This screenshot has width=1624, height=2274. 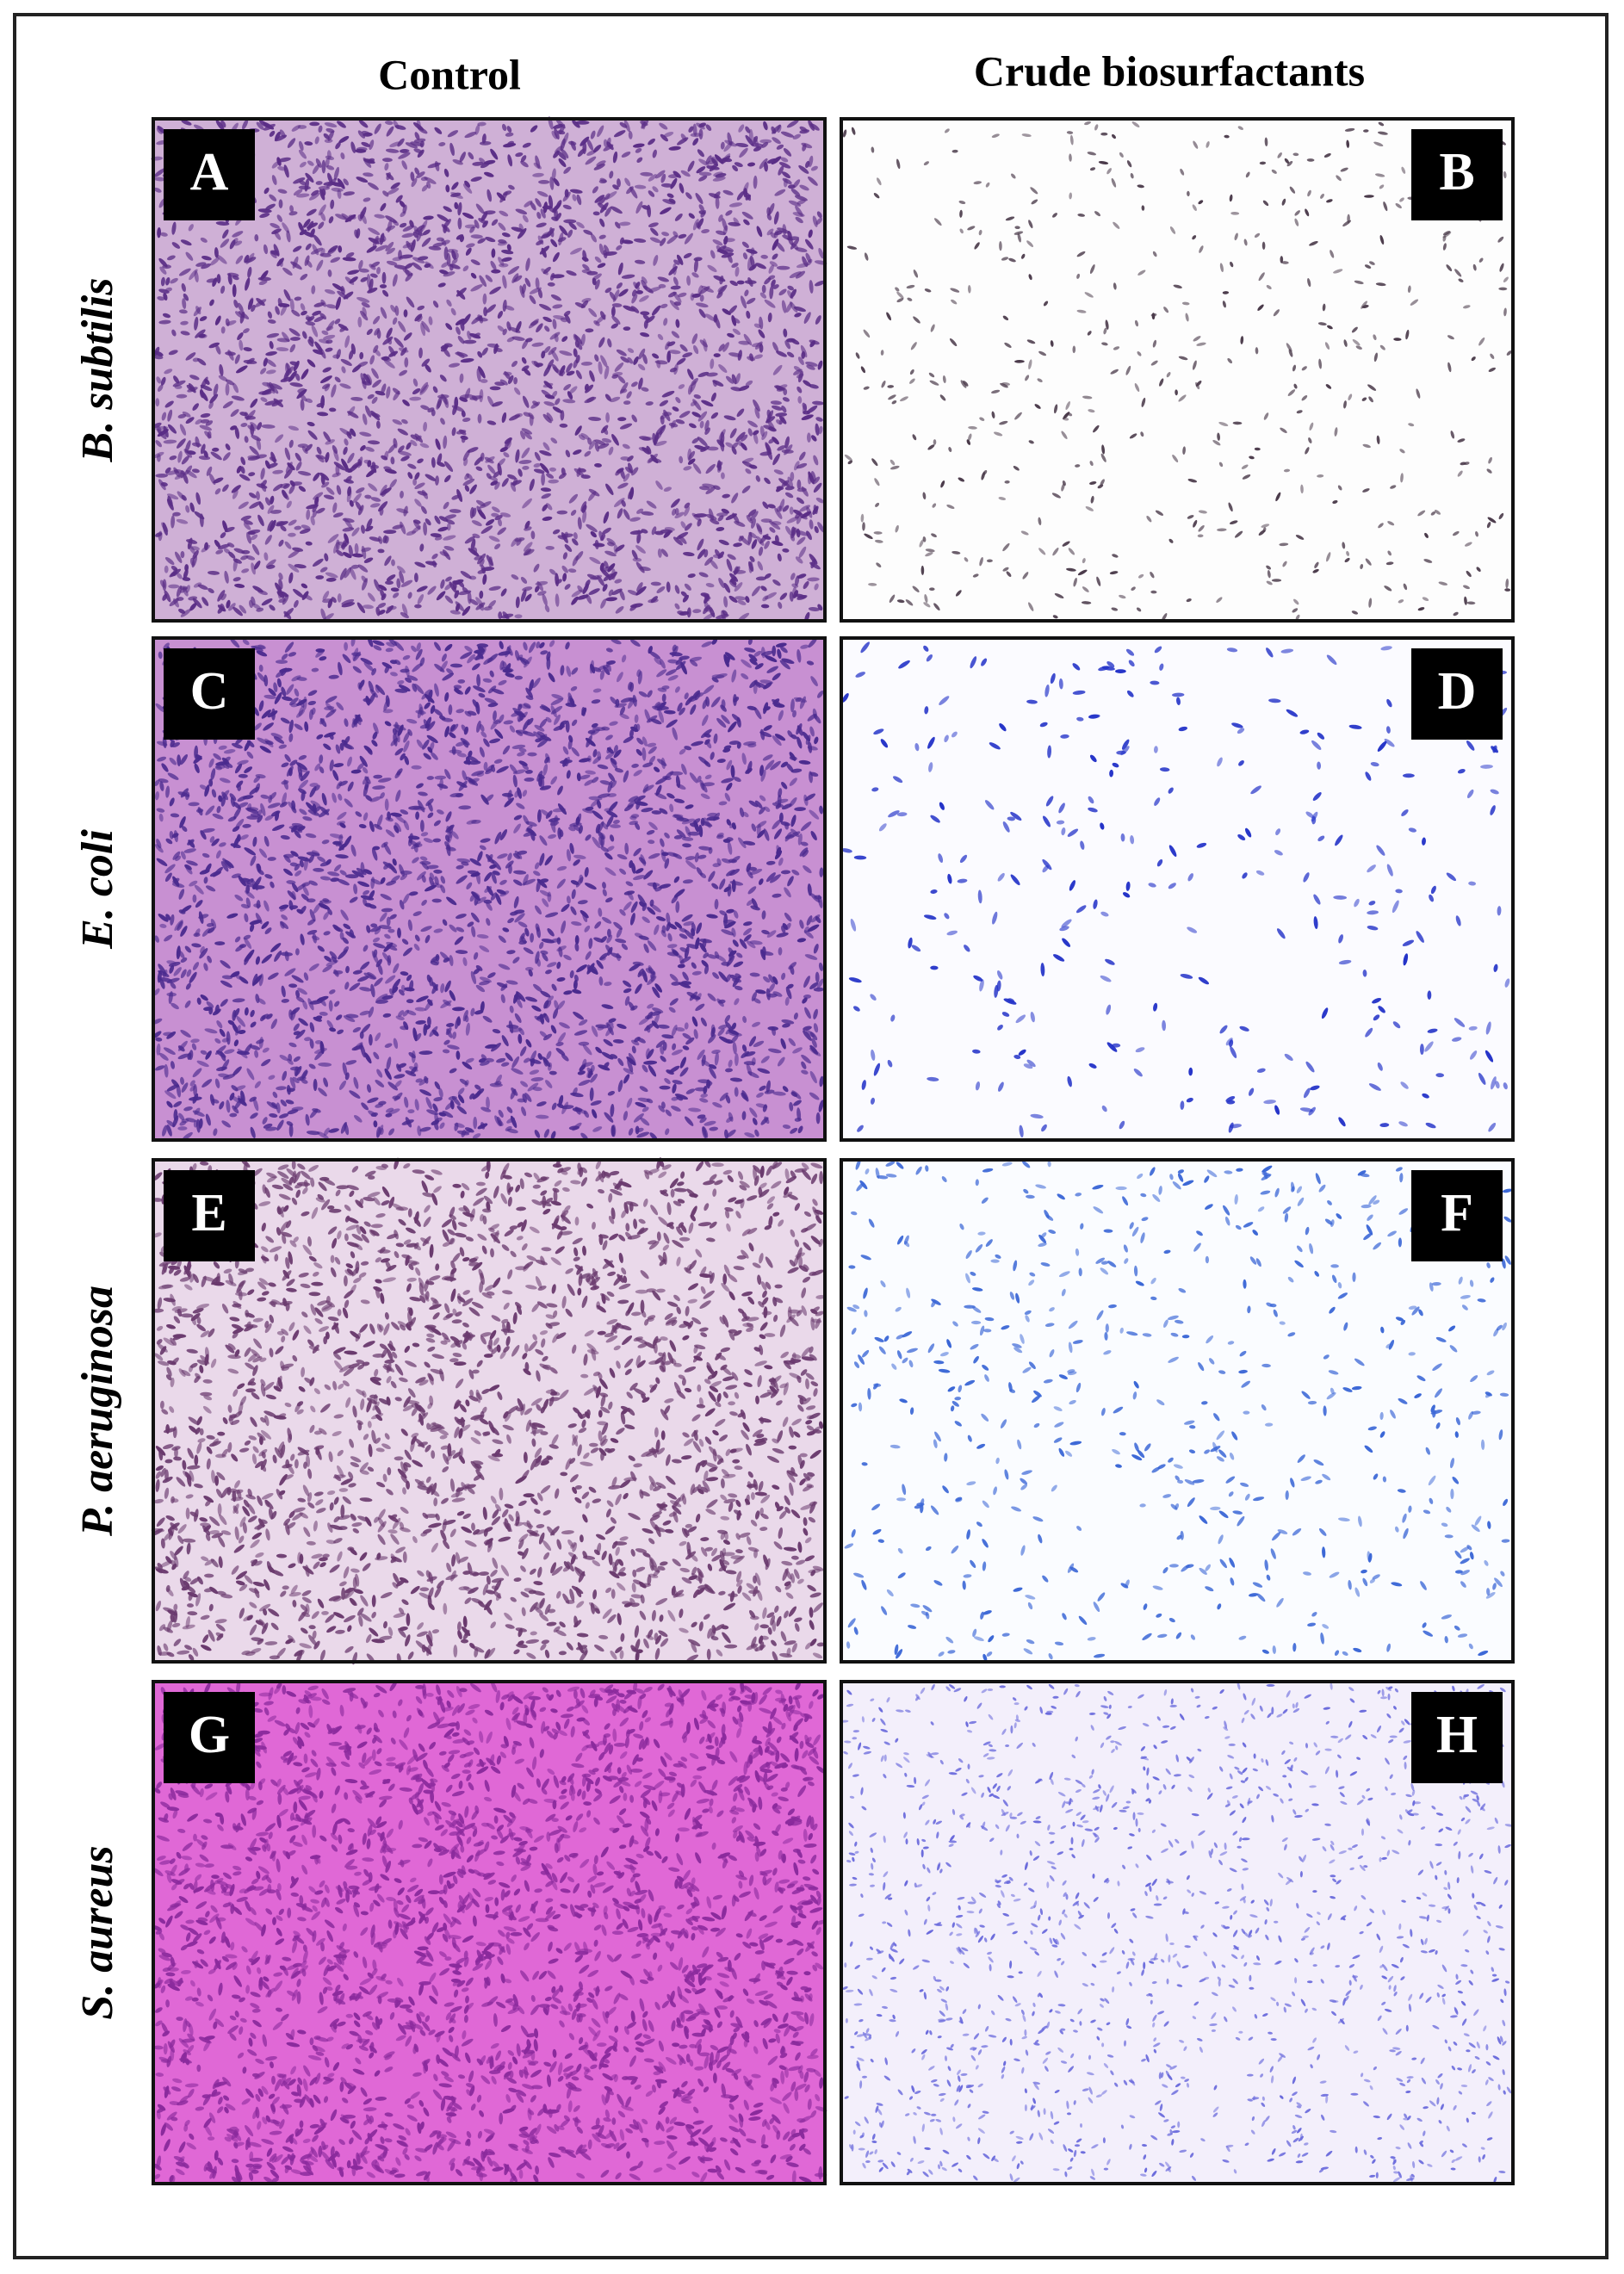 I want to click on micrograph-panel: C, so click(x=489, y=888).